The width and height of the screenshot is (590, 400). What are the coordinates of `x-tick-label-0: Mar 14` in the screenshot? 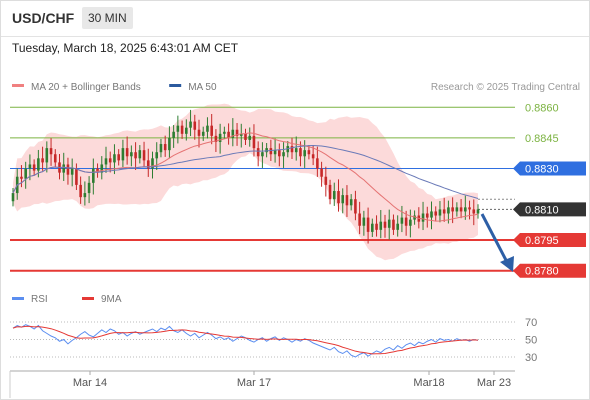 It's located at (90, 383).